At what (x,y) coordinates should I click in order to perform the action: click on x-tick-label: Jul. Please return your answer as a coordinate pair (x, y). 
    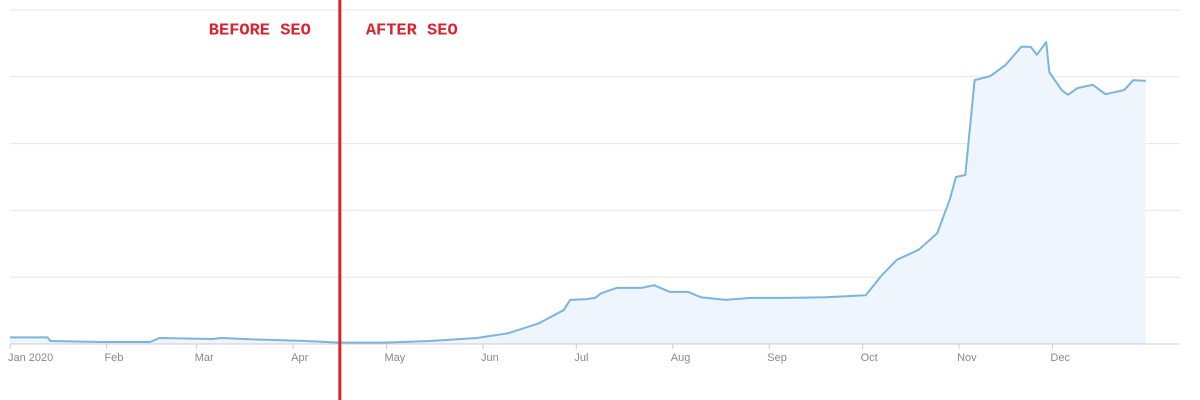
    Looking at the image, I should click on (581, 358).